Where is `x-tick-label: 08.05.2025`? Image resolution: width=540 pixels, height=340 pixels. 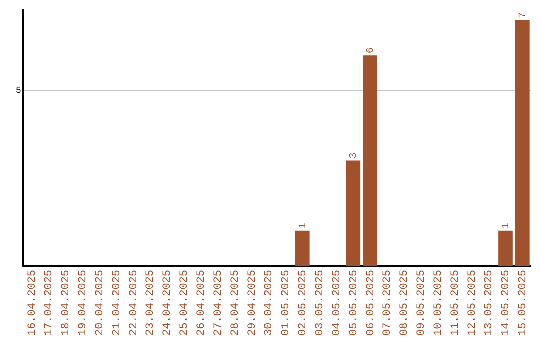
x-tick-label: 08.05.2025 is located at coordinates (405, 303).